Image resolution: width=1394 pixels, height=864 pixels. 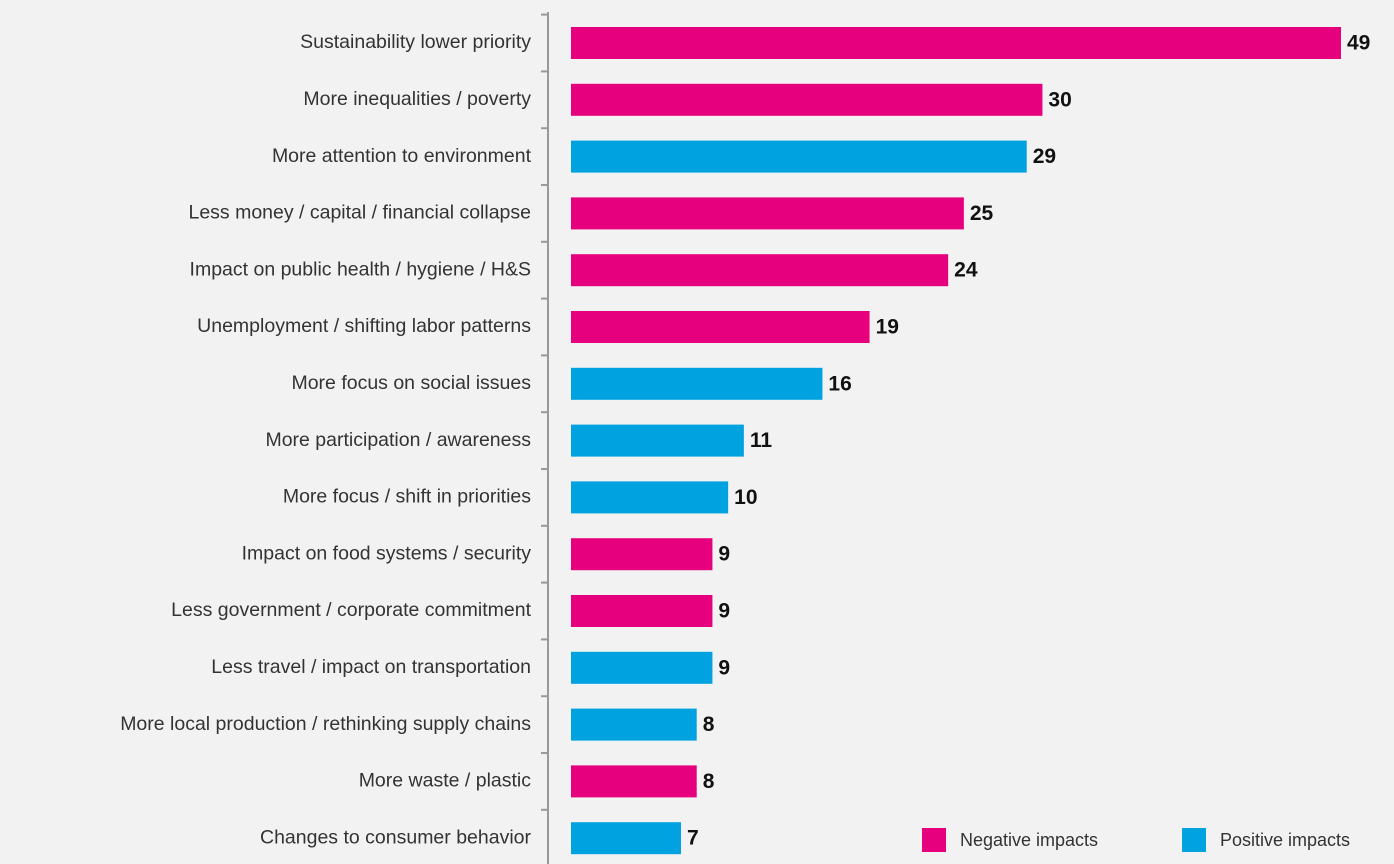 What do you see at coordinates (387, 553) in the screenshot?
I see `category-label: Impact on food systems / security` at bounding box center [387, 553].